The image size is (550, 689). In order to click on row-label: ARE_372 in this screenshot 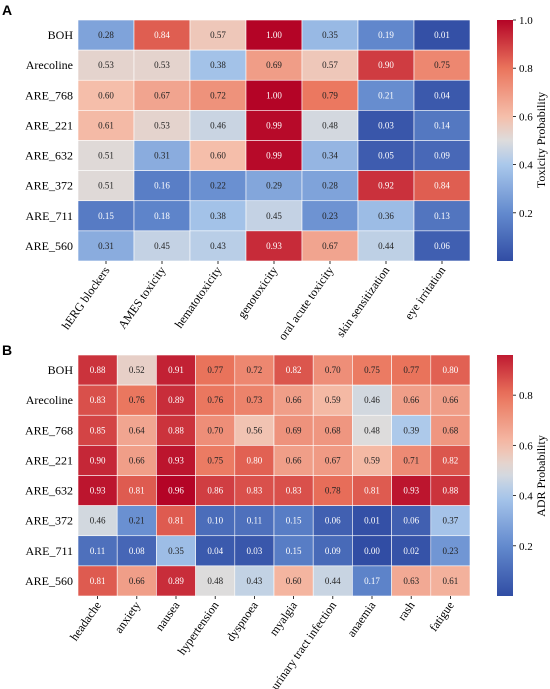, I will do `click(49, 521)`.